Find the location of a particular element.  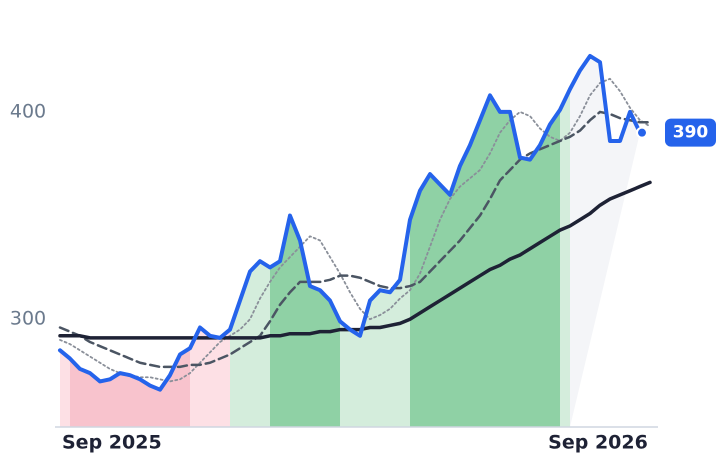

price-tag is located at coordinates (690, 132).